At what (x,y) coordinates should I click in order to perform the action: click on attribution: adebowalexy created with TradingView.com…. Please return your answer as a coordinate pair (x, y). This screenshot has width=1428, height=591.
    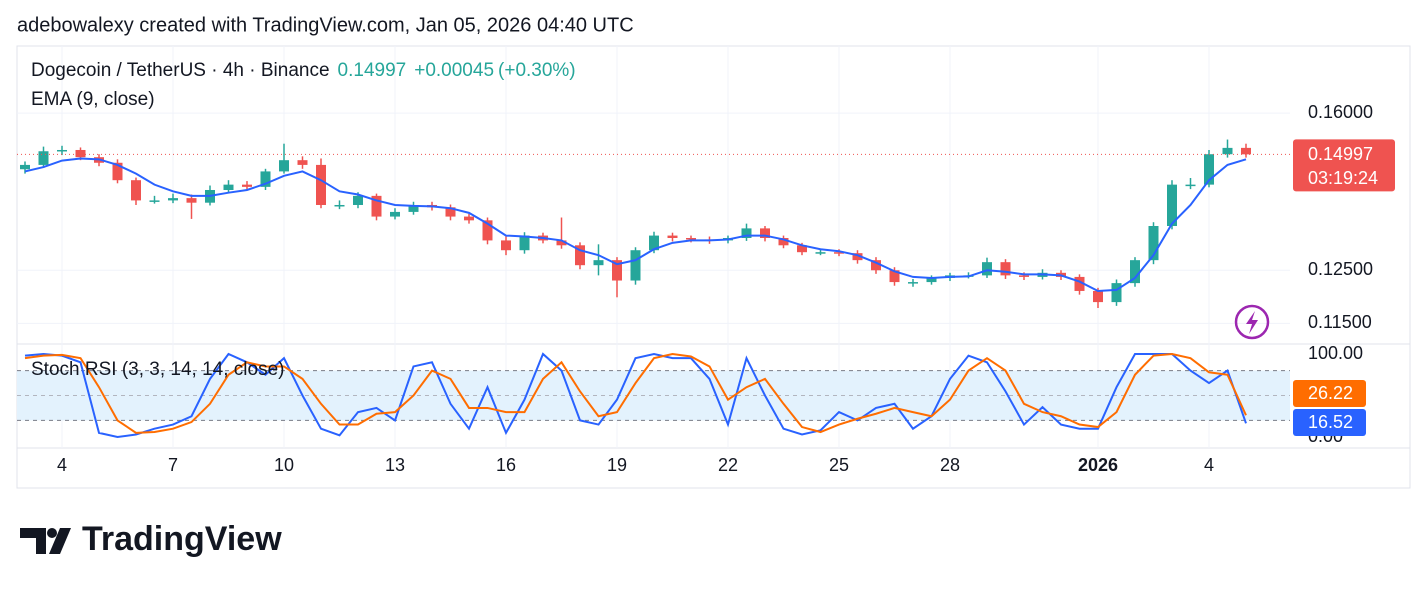
    Looking at the image, I should click on (325, 25).